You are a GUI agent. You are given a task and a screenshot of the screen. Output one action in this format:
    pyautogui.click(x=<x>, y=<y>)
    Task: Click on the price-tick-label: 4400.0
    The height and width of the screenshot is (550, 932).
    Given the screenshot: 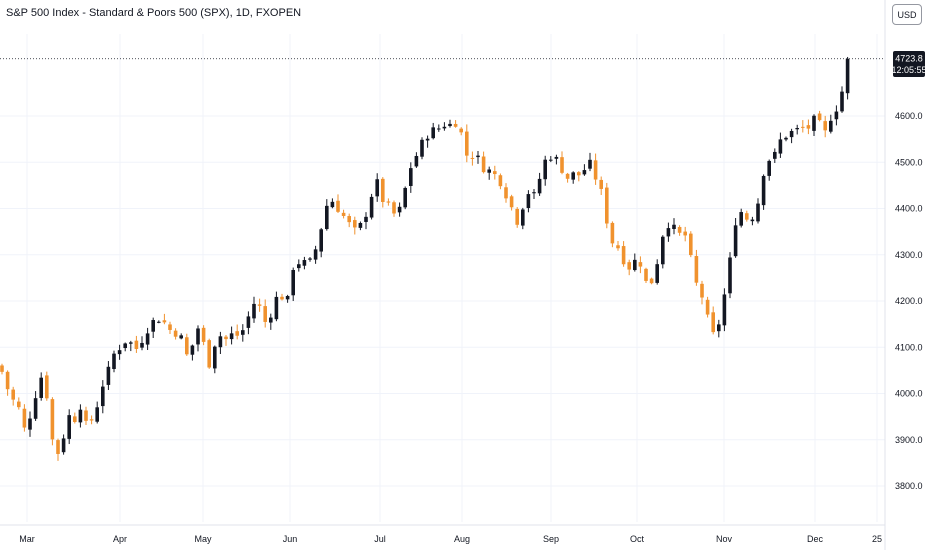 What is the action you would take?
    pyautogui.click(x=909, y=209)
    